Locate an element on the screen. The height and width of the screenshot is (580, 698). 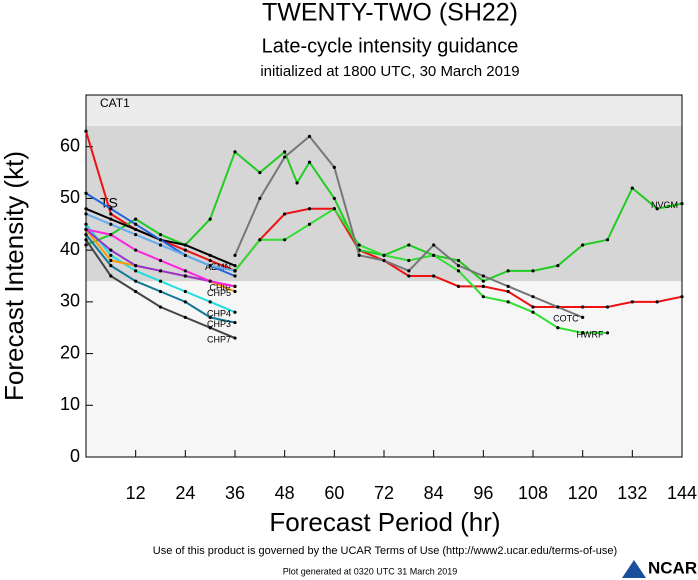
series-label: HWRF is located at coordinates (590, 334).